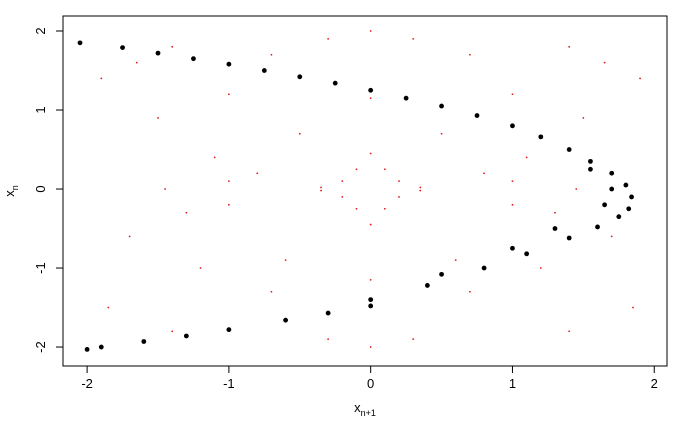 This screenshot has width=695, height=431. What do you see at coordinates (15, 187) in the screenshot?
I see `y-label-sub: n` at bounding box center [15, 187].